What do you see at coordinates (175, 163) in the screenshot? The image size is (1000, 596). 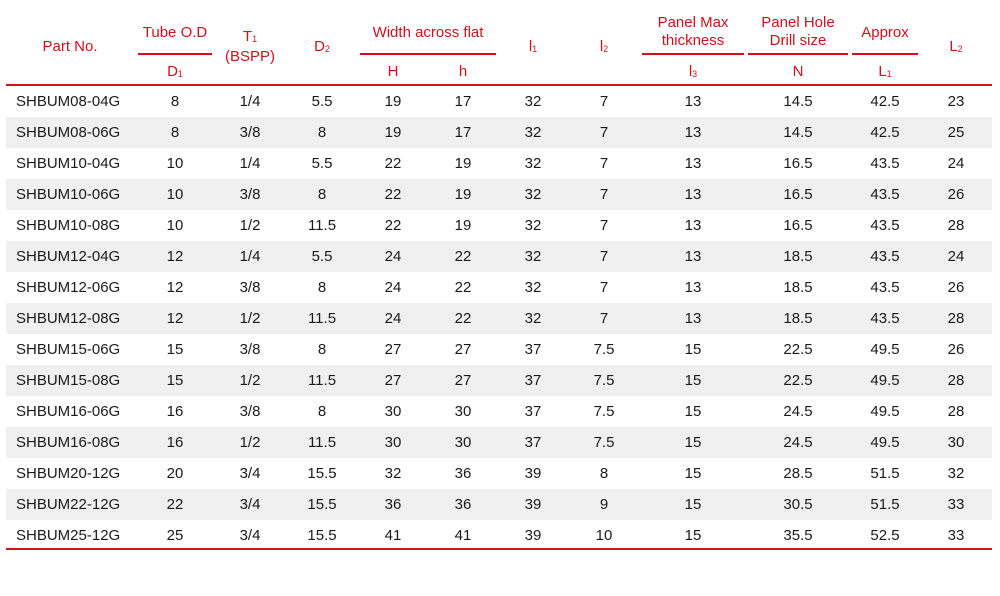 I see `cell-tube-od: 10` at bounding box center [175, 163].